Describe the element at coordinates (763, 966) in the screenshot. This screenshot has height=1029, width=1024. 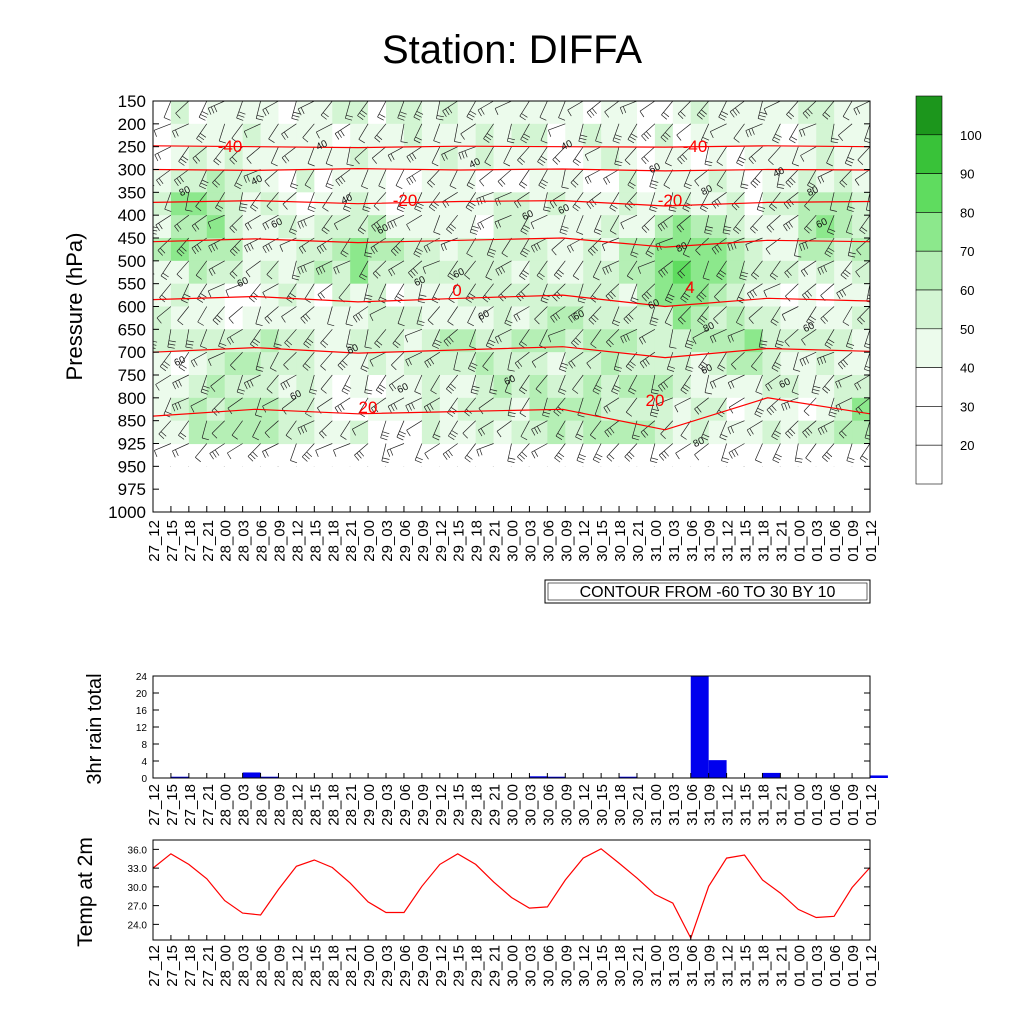
I see `temp-x-tick-label: 31_18` at that location.